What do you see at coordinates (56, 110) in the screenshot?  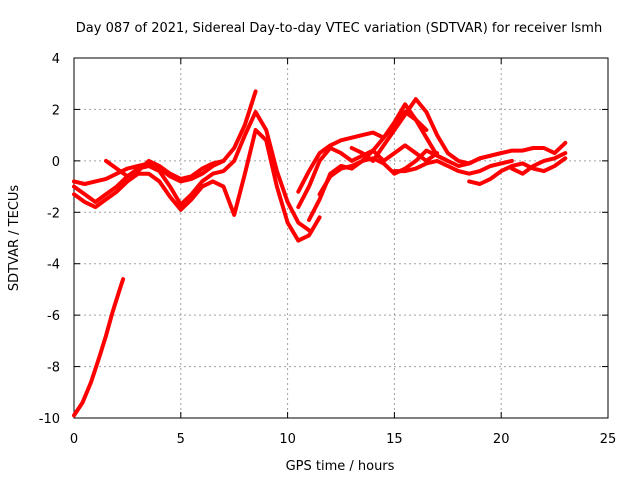 I see `y-tick-label: 2` at bounding box center [56, 110].